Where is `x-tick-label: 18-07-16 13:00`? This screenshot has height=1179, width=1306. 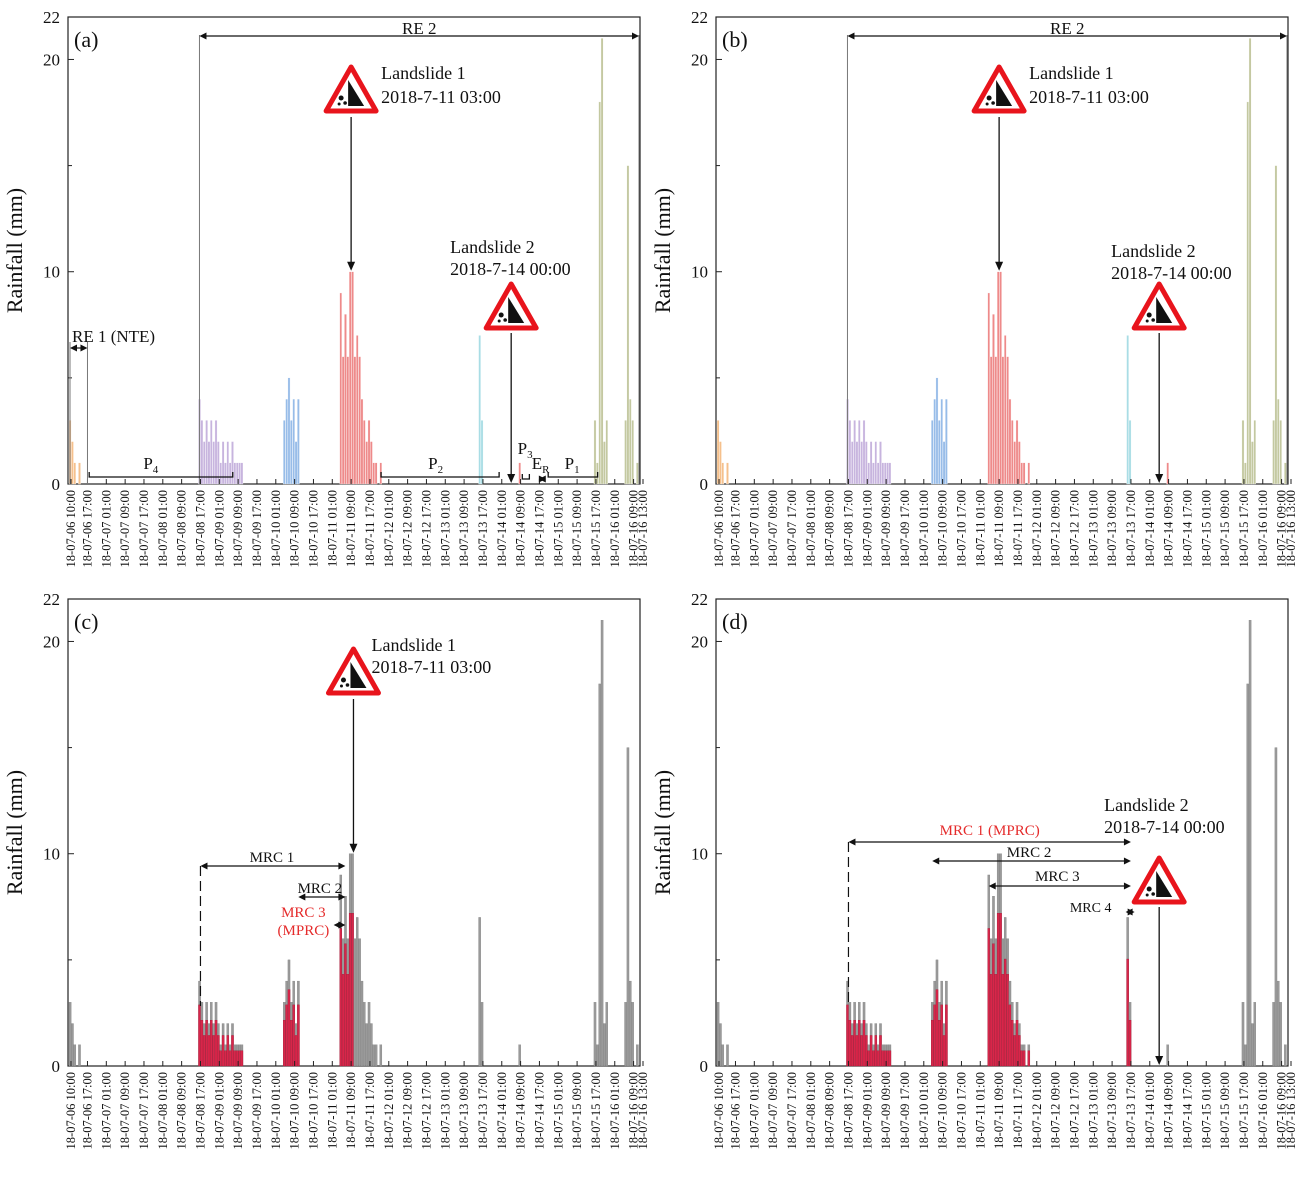 x-tick-label: 18-07-16 13:00 is located at coordinates (643, 528).